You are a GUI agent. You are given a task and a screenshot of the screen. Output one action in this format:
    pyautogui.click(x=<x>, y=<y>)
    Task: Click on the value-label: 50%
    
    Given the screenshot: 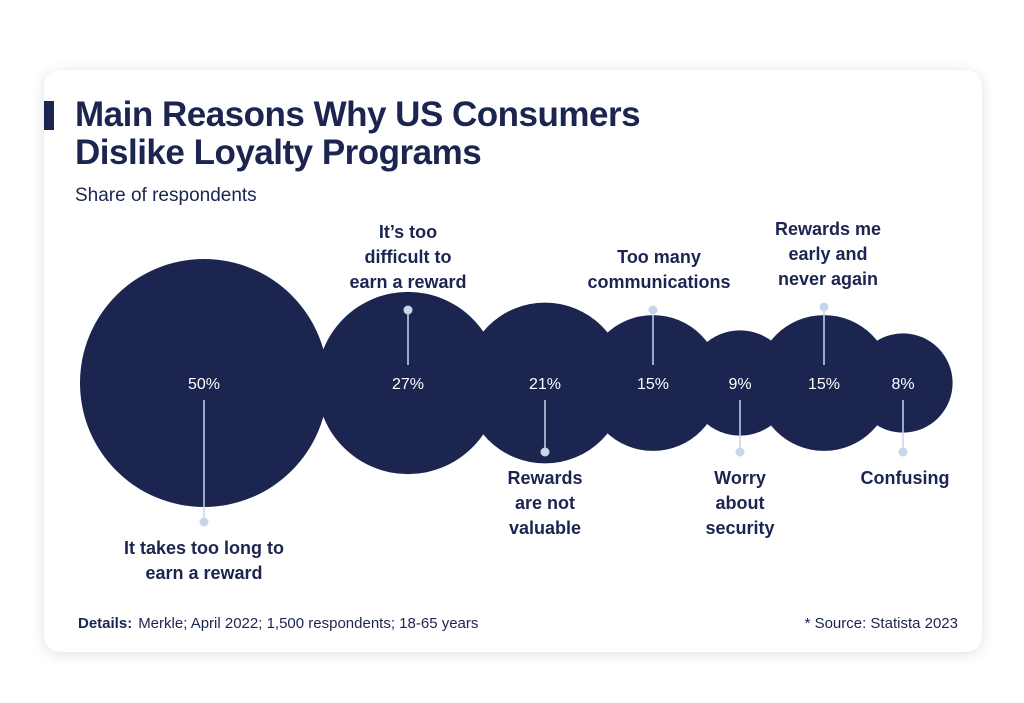 What is the action you would take?
    pyautogui.click(x=204, y=384)
    